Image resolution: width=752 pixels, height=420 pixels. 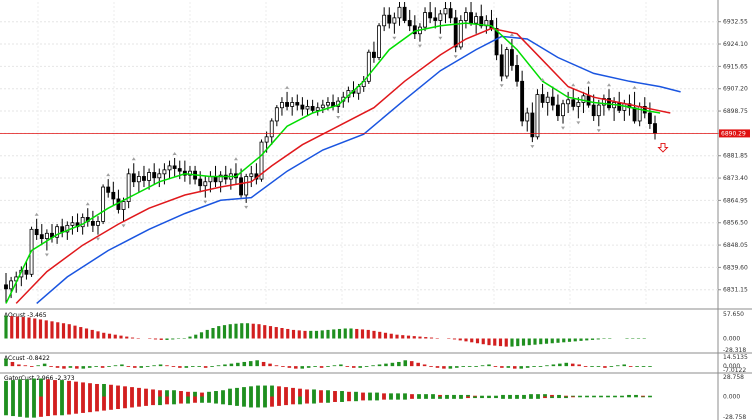 What do you see at coordinates (733, 314) in the screenshot?
I see `pane-scale-label: 57.650` at bounding box center [733, 314].